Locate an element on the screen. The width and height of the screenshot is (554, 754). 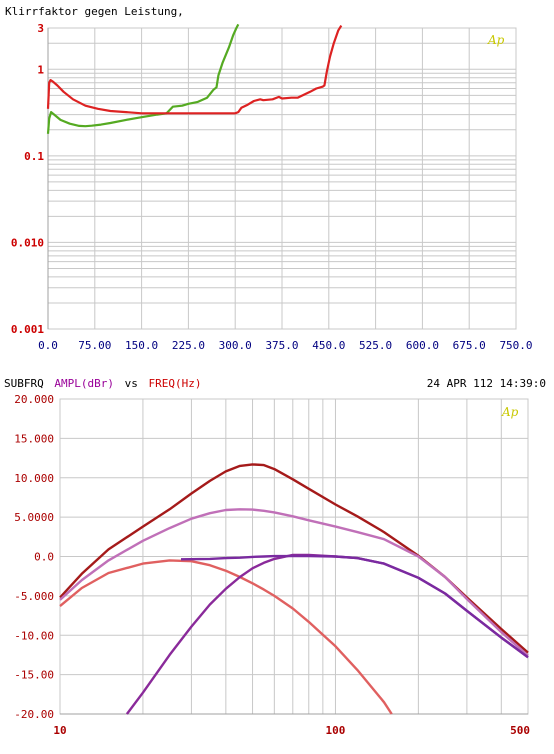
y-tick-label: 10.000 is located at coordinates (34, 478).